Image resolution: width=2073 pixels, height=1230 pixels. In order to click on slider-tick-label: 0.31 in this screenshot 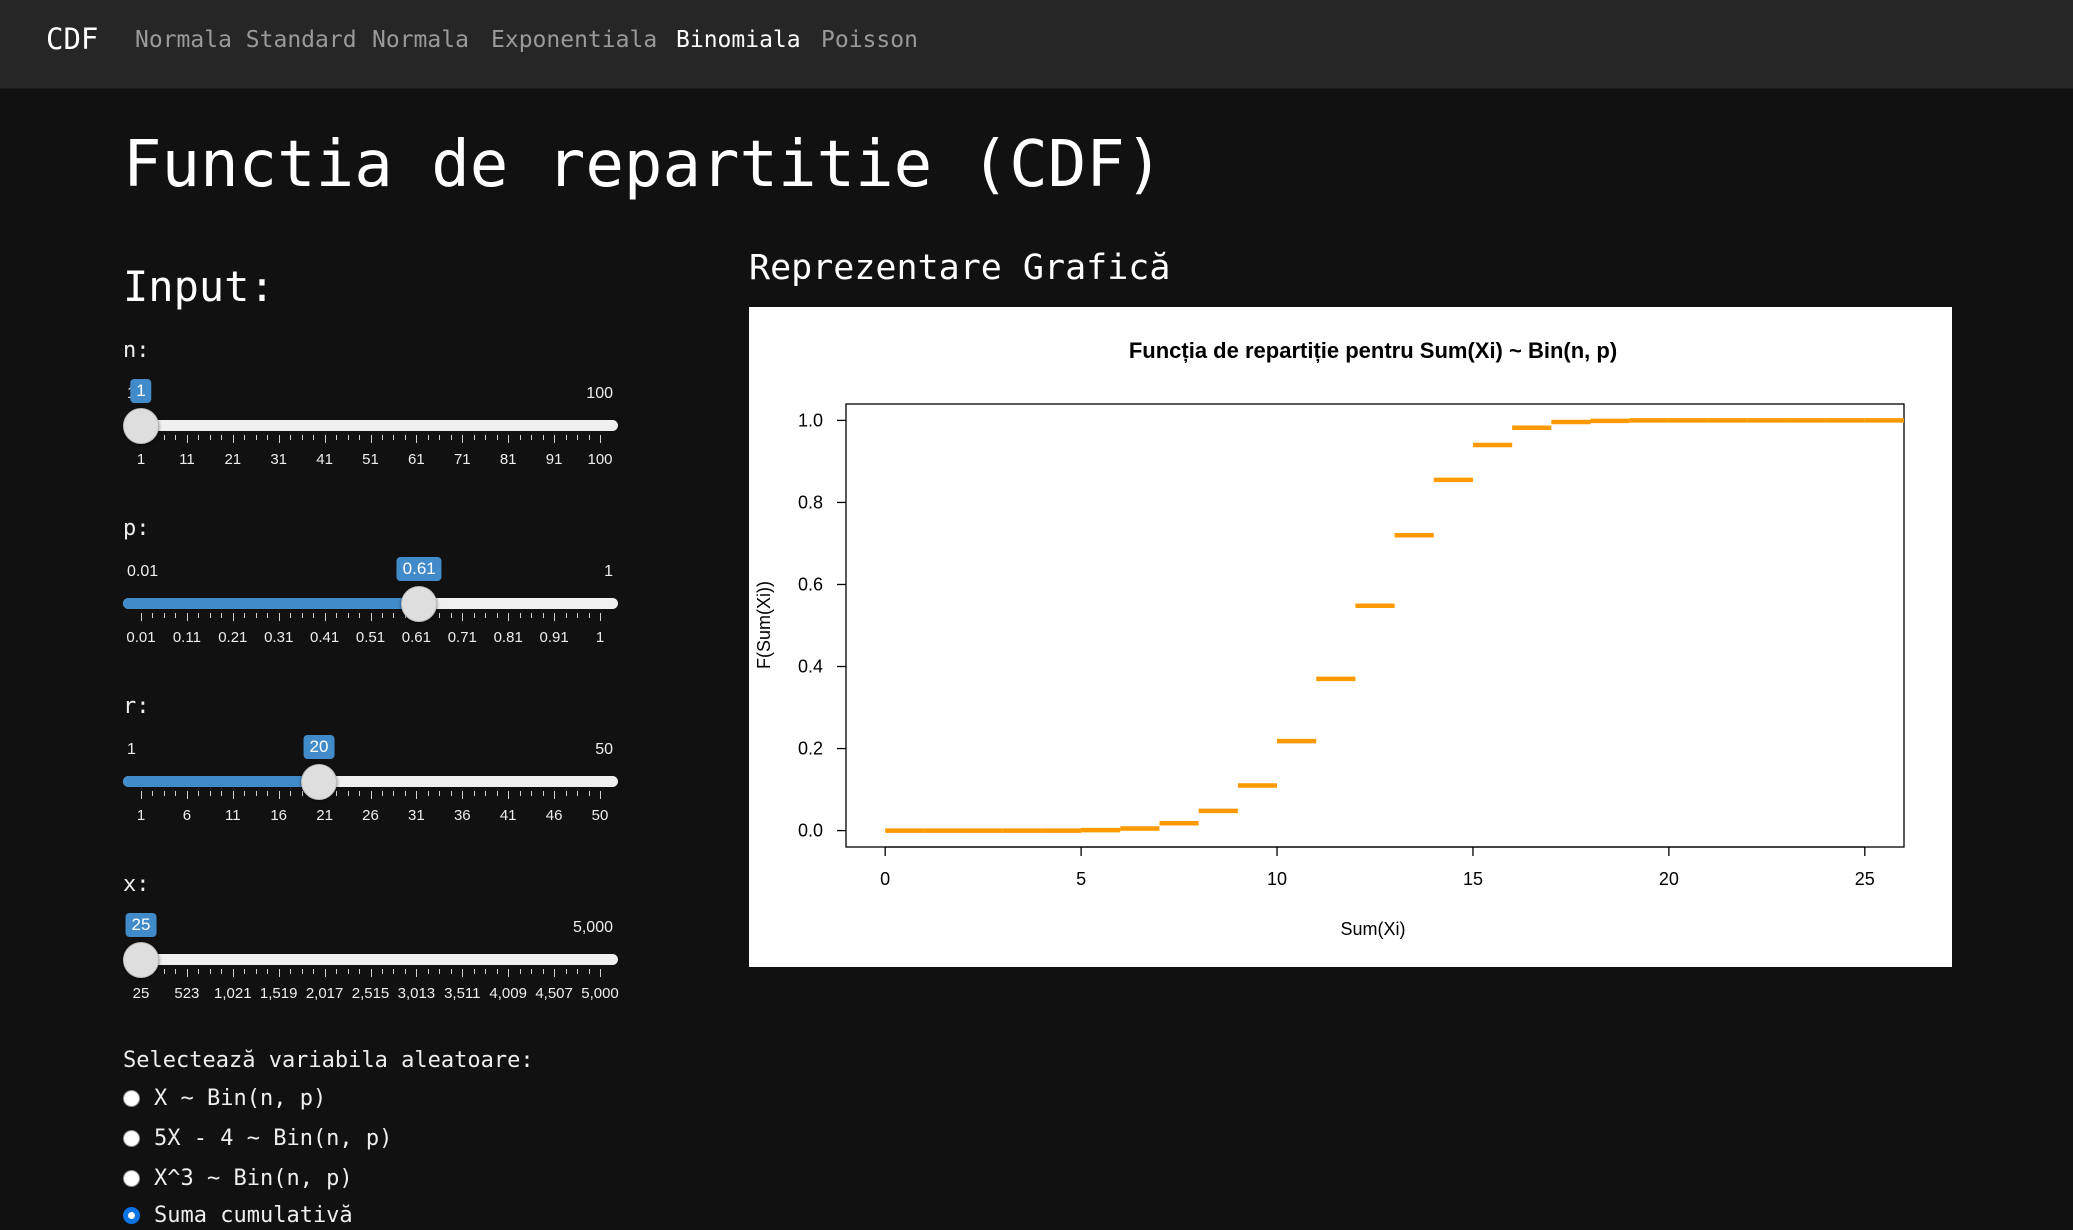, I will do `click(279, 637)`.